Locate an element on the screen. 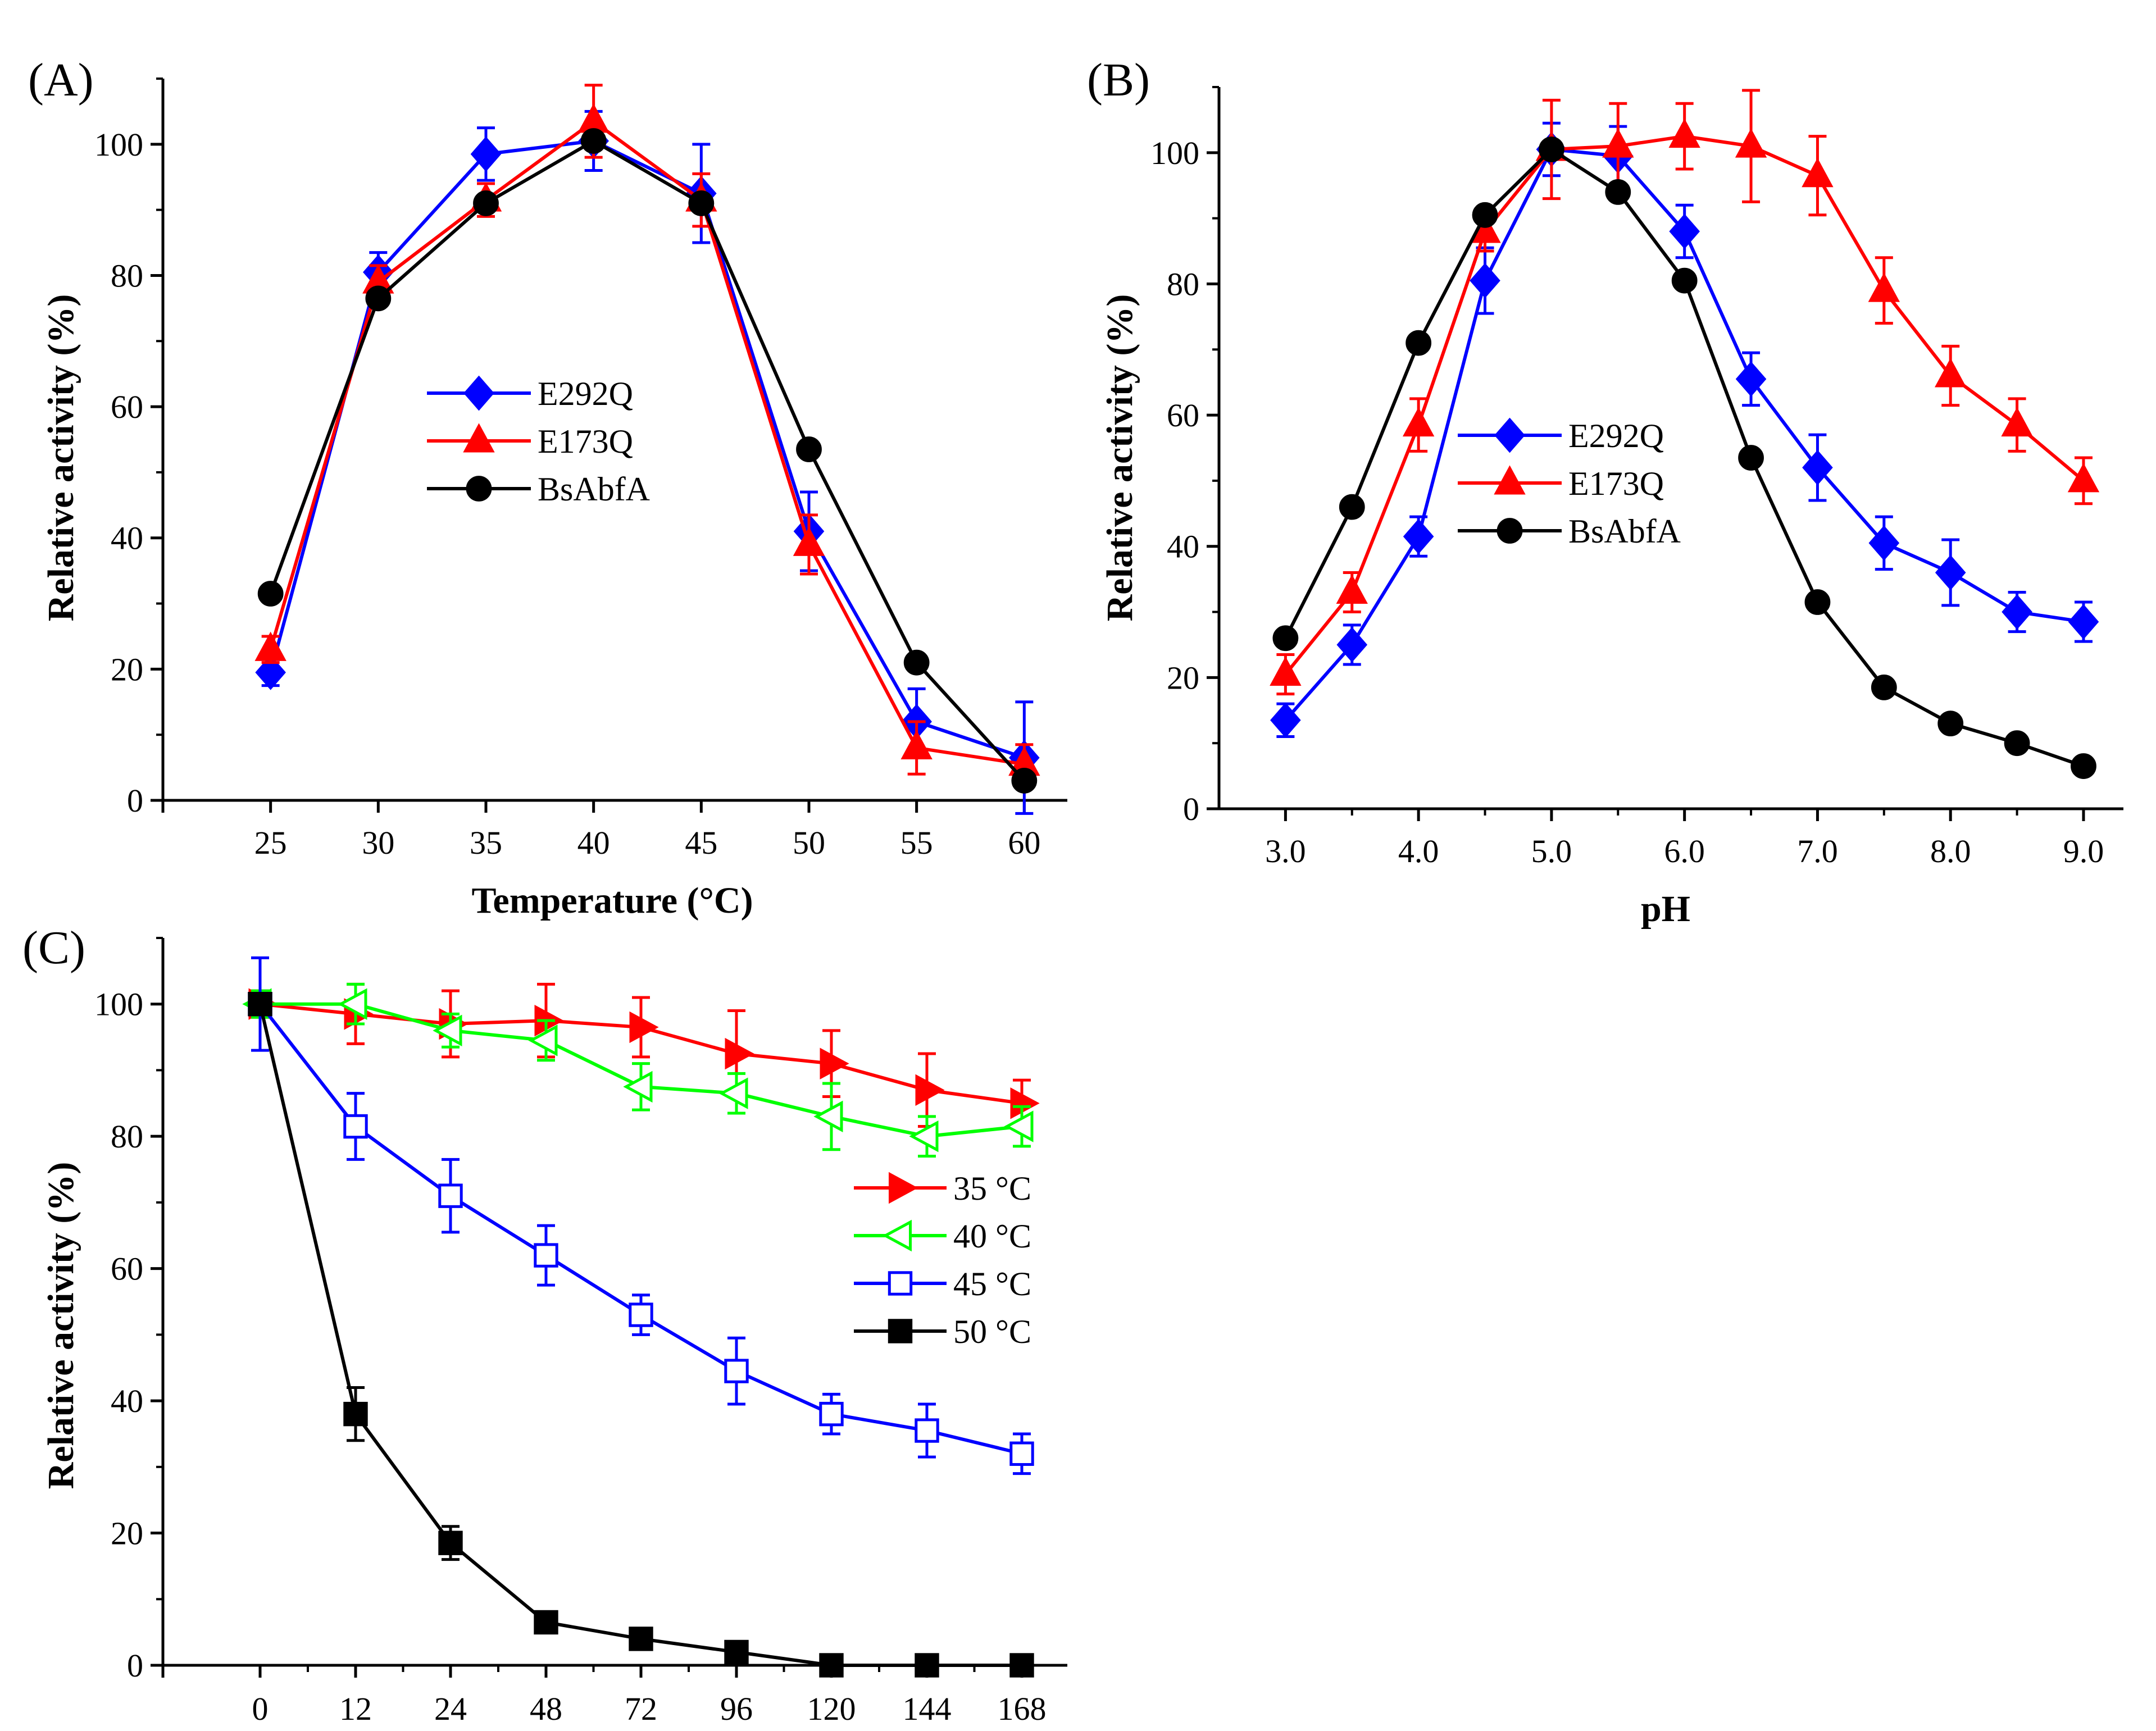 The height and width of the screenshot is (1731, 2156). panel-c-x-tick-label: 12 is located at coordinates (356, 1709).